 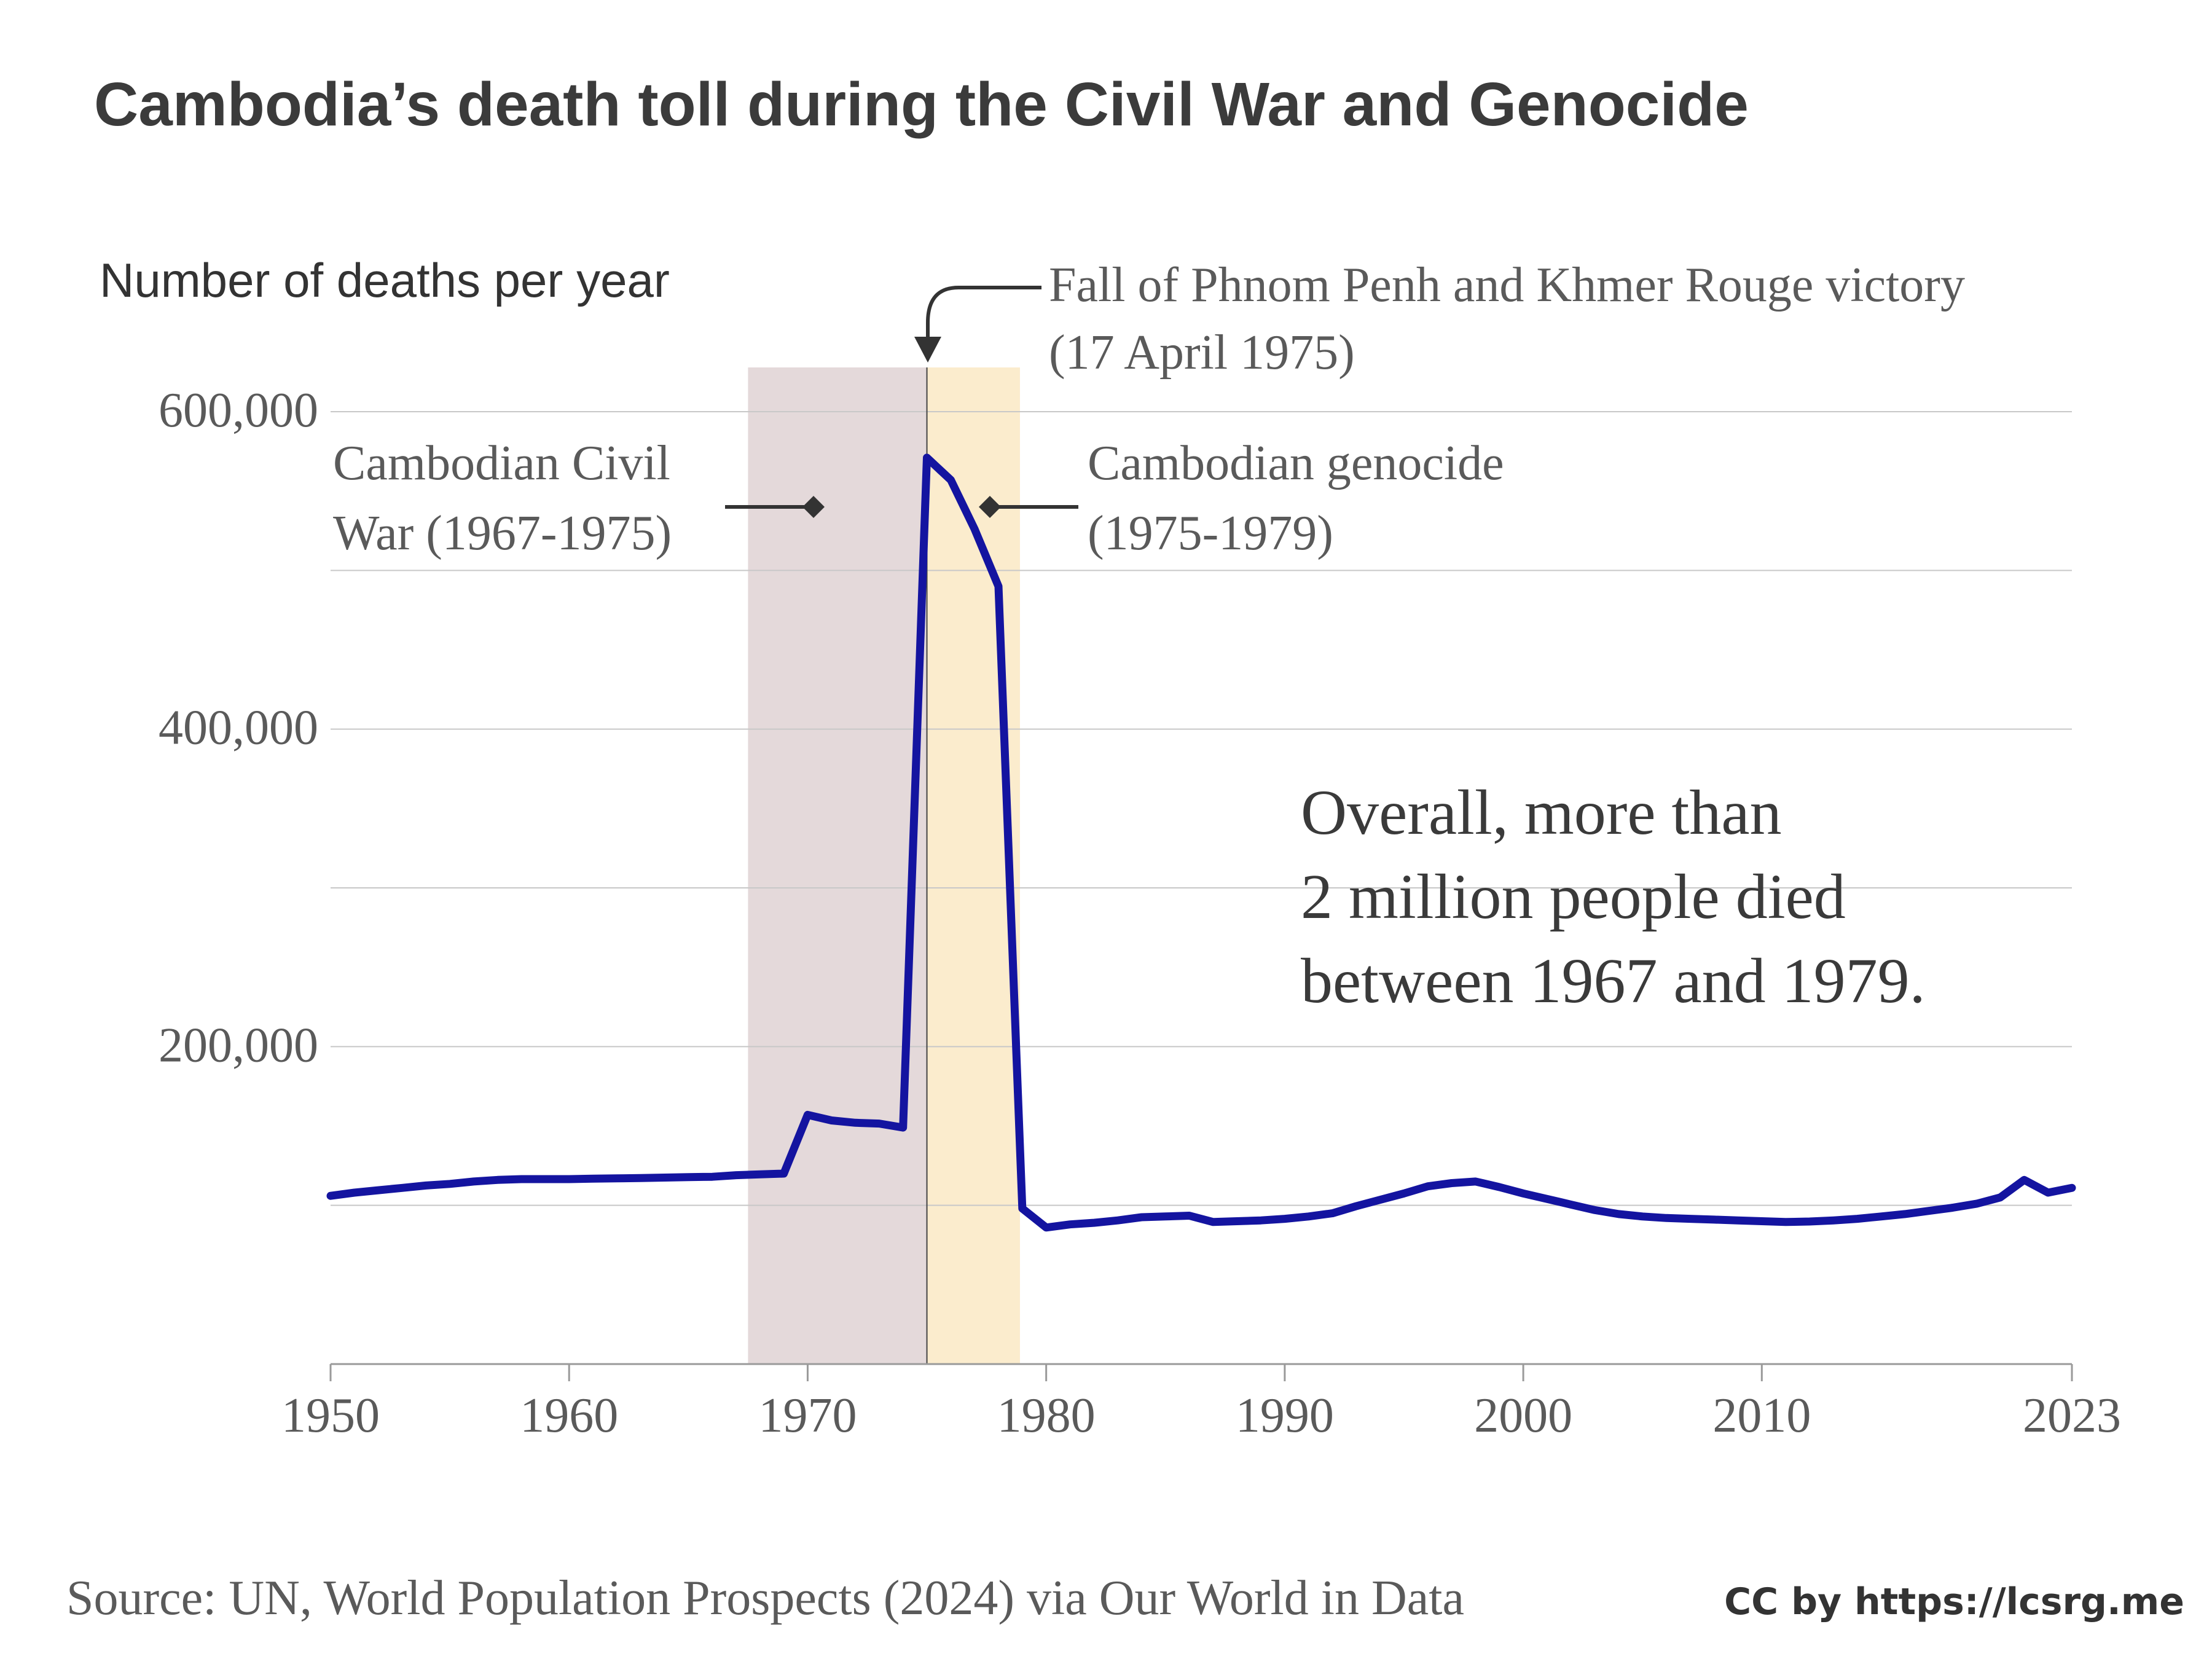 I want to click on x-axis-ticks: 1950 1960 1970 1980 1990 2000 2010 2023, so click(x=1201, y=1403).